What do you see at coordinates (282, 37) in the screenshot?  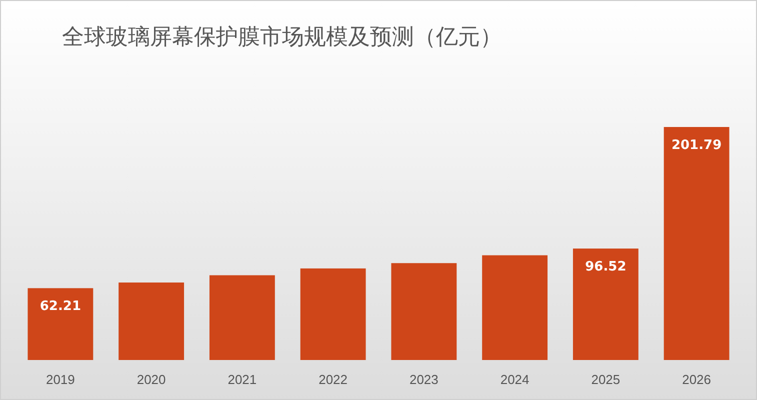 I see `chart-title: 全球玻璃屏幕保护膜市场规模及预测（亿元）` at bounding box center [282, 37].